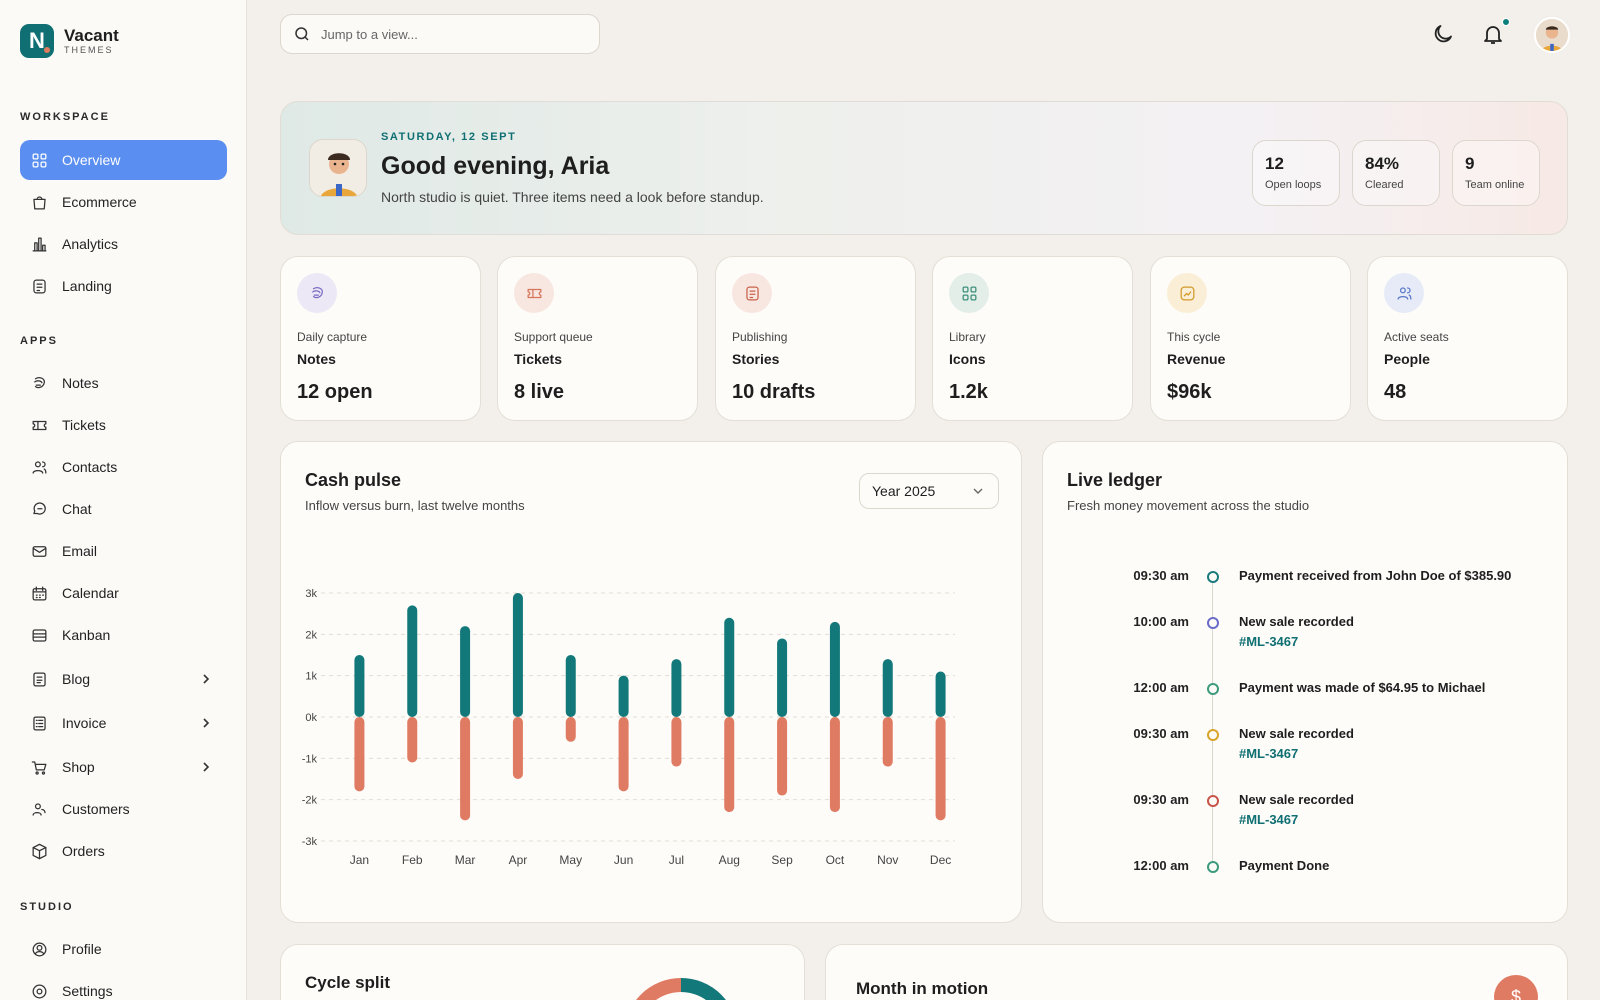 Image resolution: width=1600 pixels, height=1000 pixels. I want to click on sidebar-item-shop: Shop, so click(123, 767).